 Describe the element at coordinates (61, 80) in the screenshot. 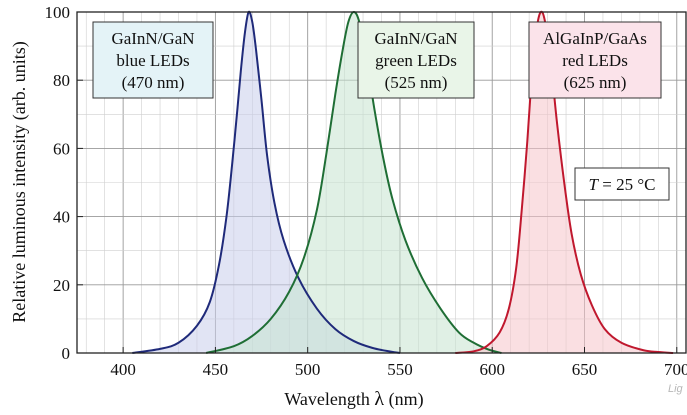

I see `y-tick-label: 80` at that location.